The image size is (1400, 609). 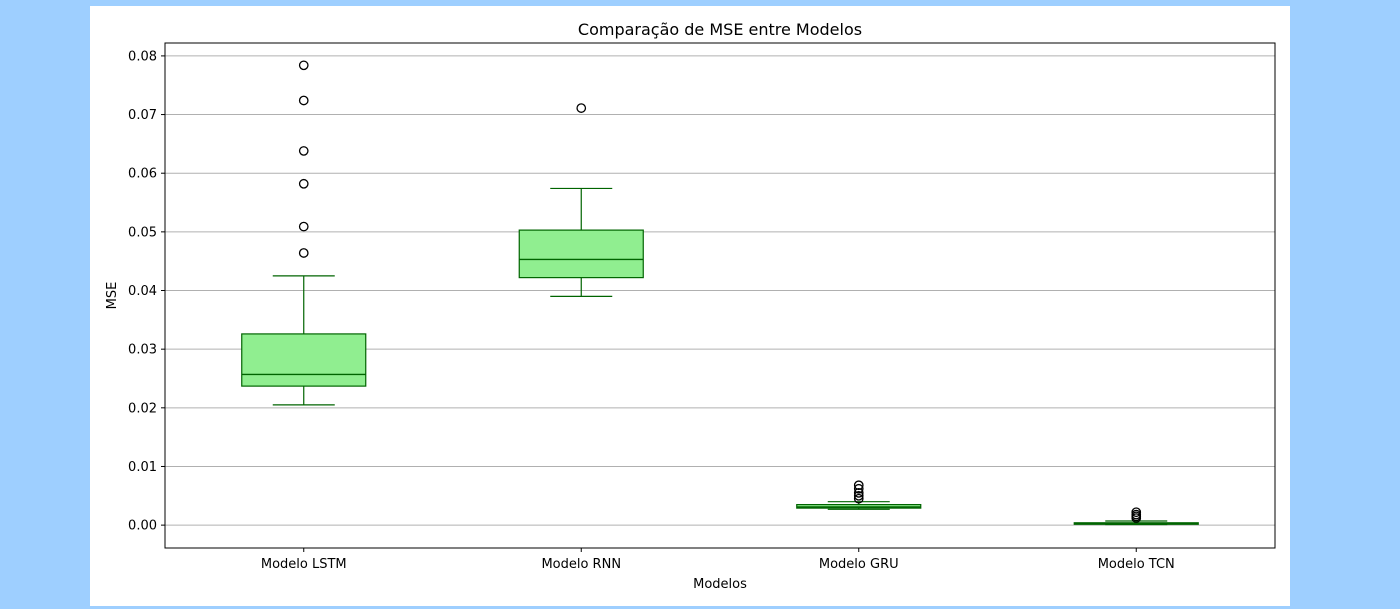 I want to click on y-tick-label: 0.05, so click(x=142, y=232).